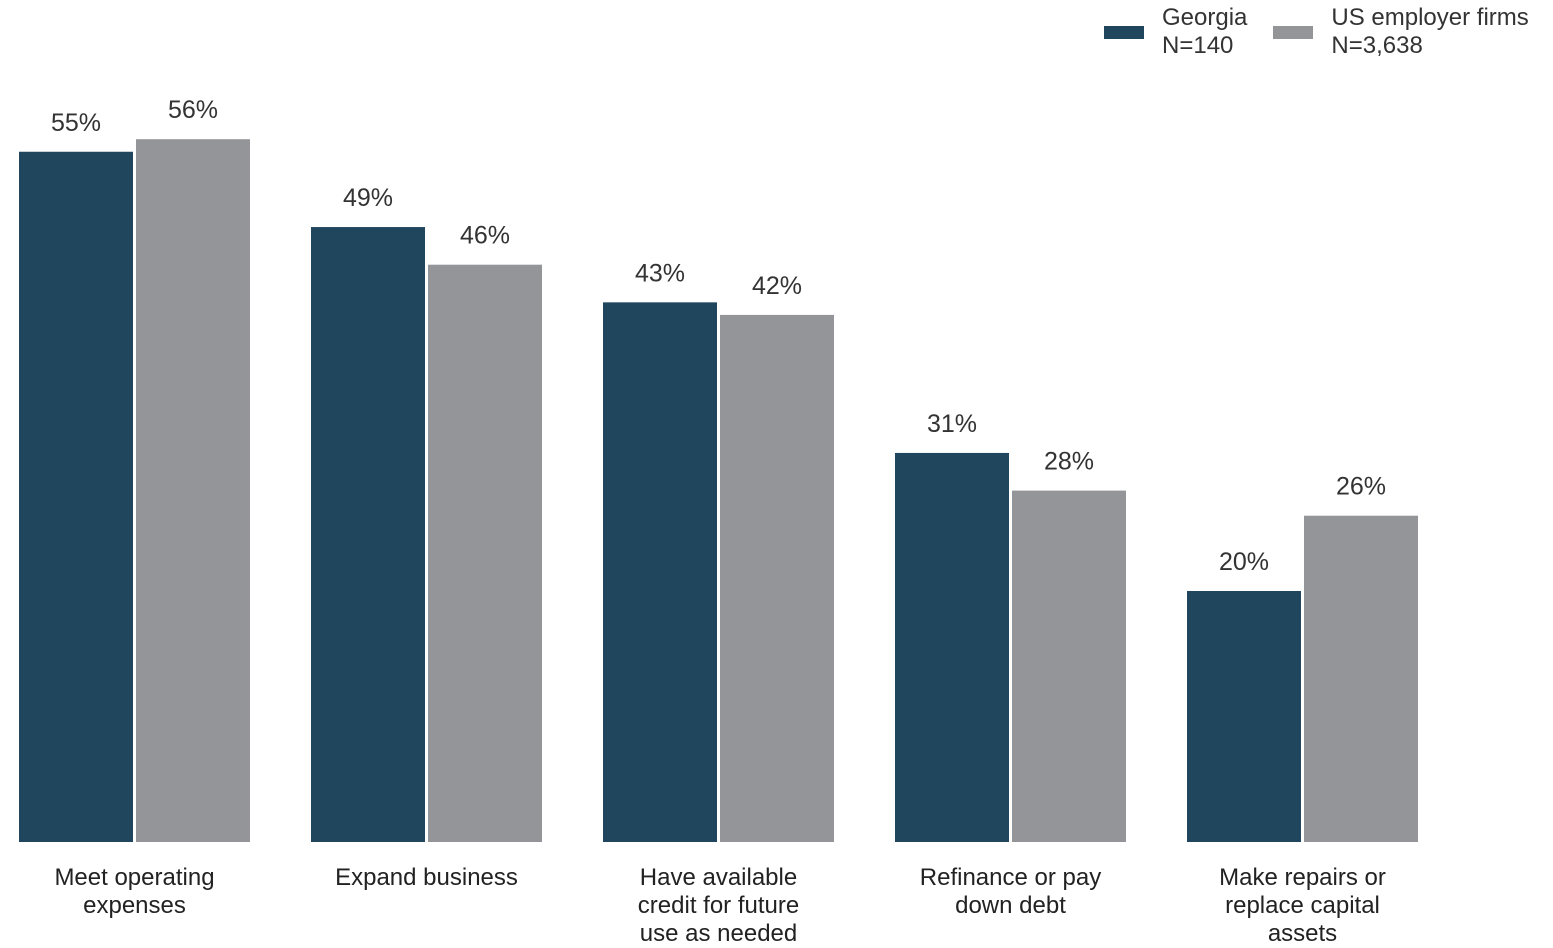 The image size is (1553, 948). Describe the element at coordinates (193, 110) in the screenshot. I see `data-label-us-employer-firms-0: 56%` at that location.